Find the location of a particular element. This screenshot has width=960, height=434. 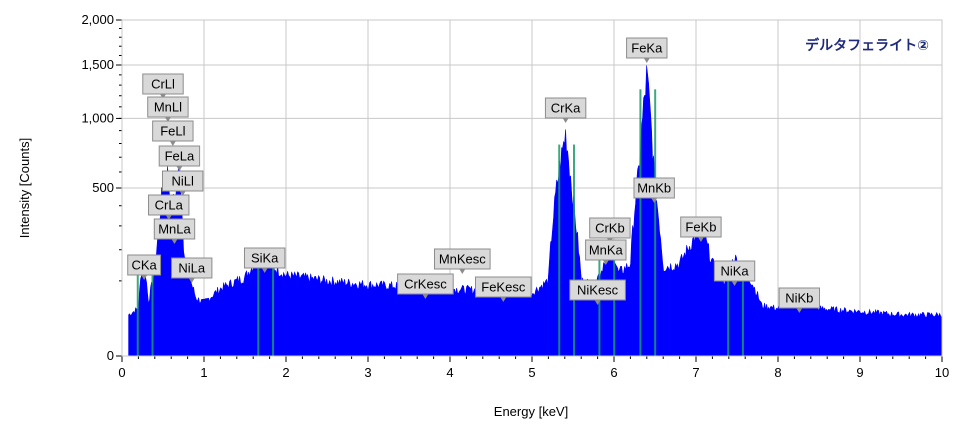

peak-label-nika: NiKa is located at coordinates (734, 273).